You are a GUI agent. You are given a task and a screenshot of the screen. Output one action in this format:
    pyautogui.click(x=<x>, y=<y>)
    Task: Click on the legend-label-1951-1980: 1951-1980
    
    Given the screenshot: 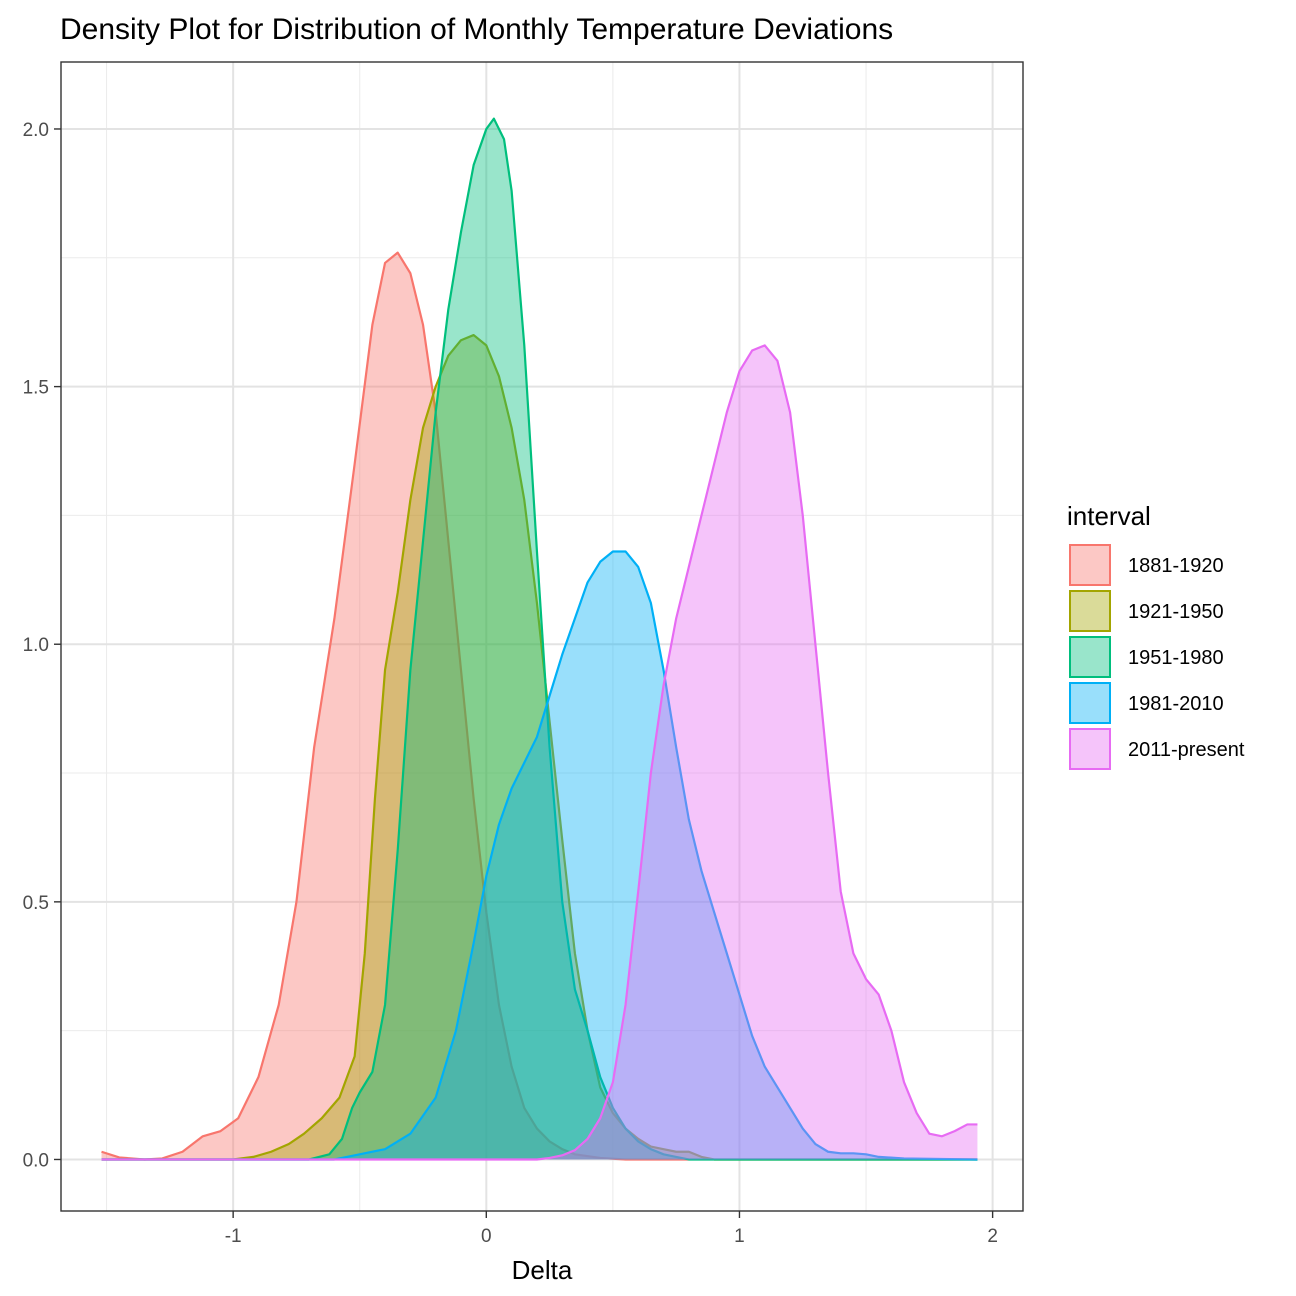 What is the action you would take?
    pyautogui.click(x=1176, y=658)
    